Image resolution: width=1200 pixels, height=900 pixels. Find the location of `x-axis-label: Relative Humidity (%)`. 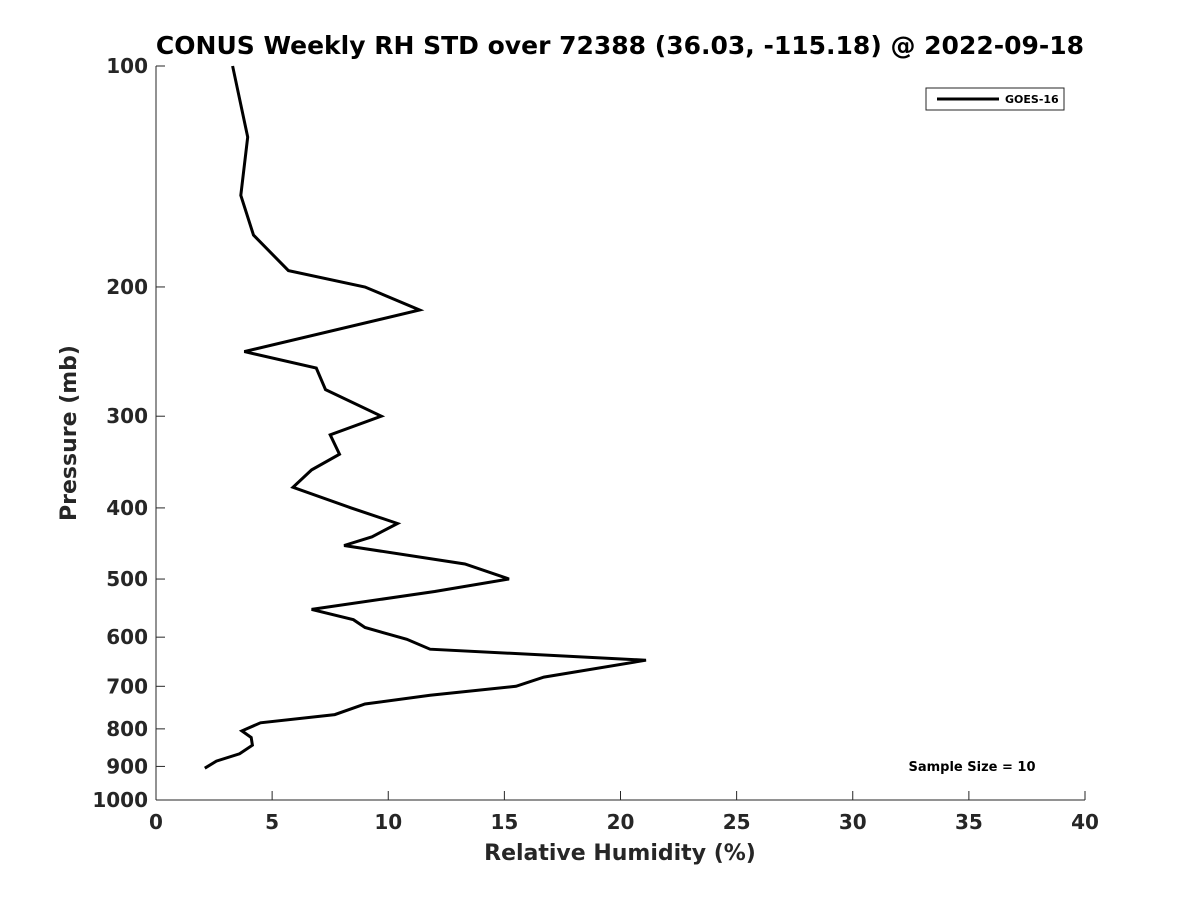

x-axis-label: Relative Humidity (%) is located at coordinates (620, 853).